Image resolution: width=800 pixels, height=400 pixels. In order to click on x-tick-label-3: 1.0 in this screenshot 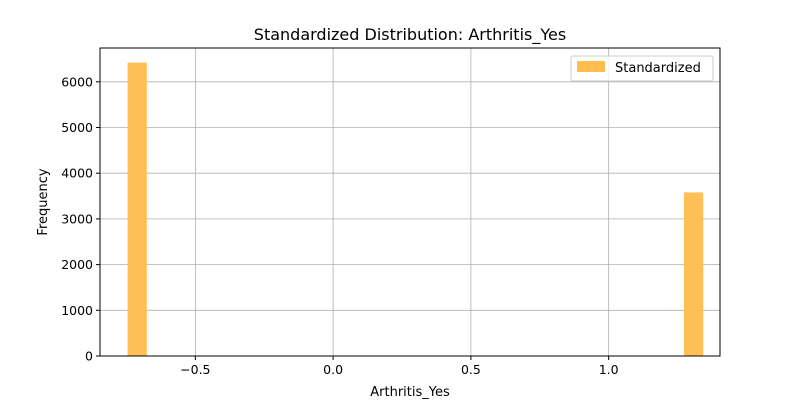, I will do `click(609, 369)`.